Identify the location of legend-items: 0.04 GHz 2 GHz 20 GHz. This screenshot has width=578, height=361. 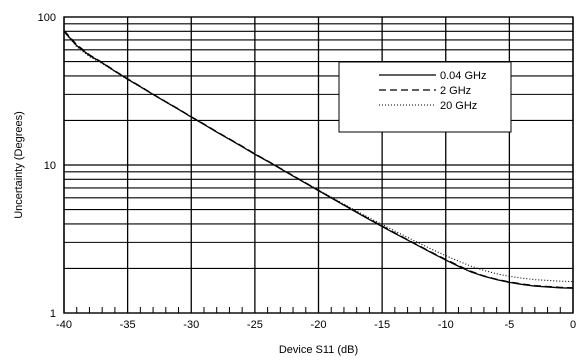
(432, 91).